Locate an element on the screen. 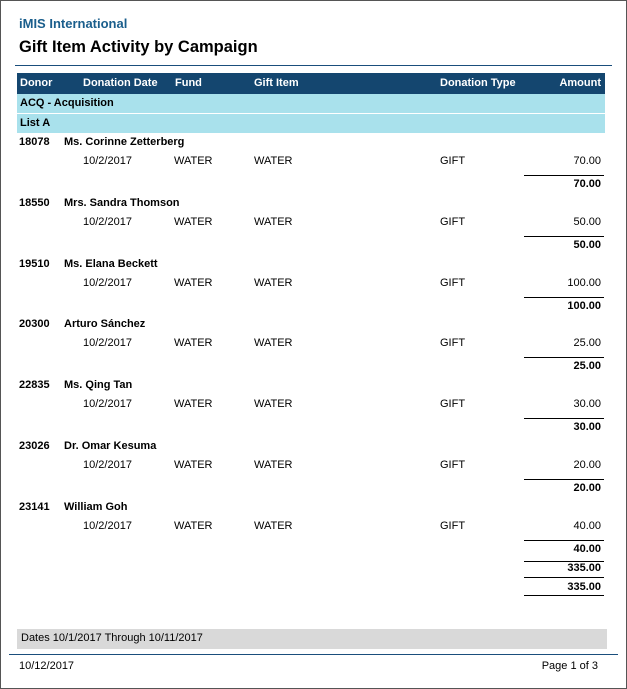 This screenshot has width=627, height=689. donor-subtotal: 100.00 is located at coordinates (584, 306).